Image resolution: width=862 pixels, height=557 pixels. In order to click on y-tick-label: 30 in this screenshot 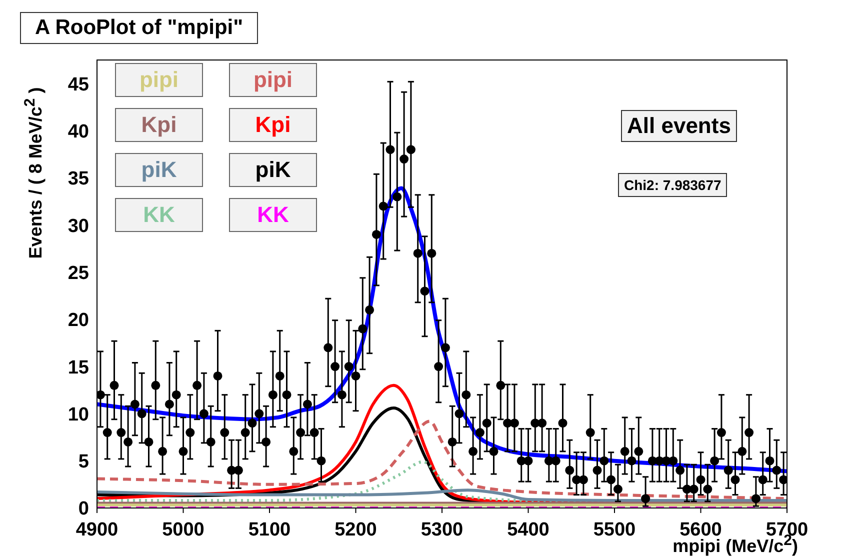, I will do `click(78, 226)`.